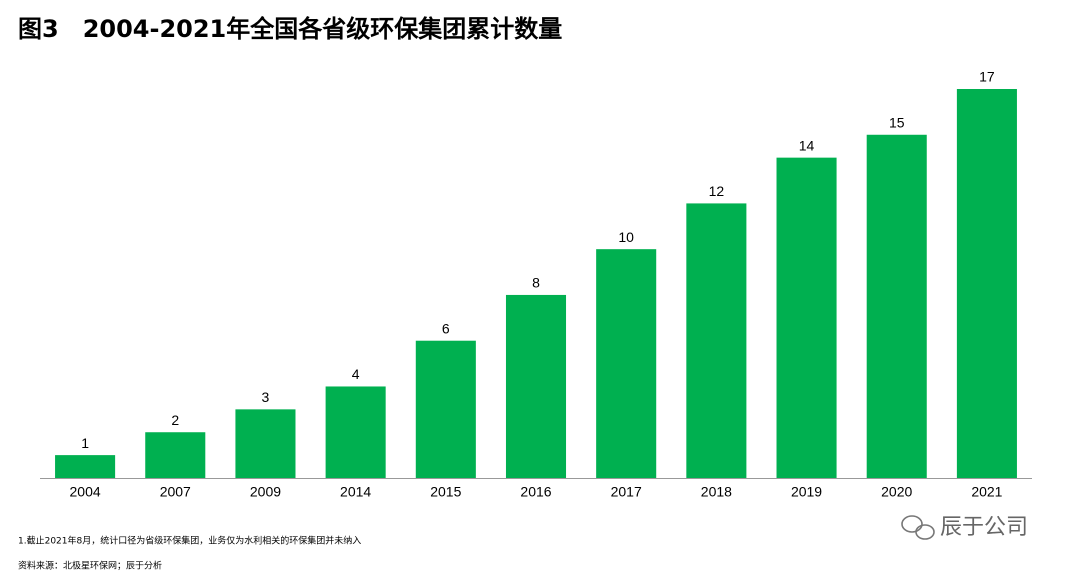 The image size is (1080, 577). I want to click on x-tick-label: 2021, so click(986, 492).